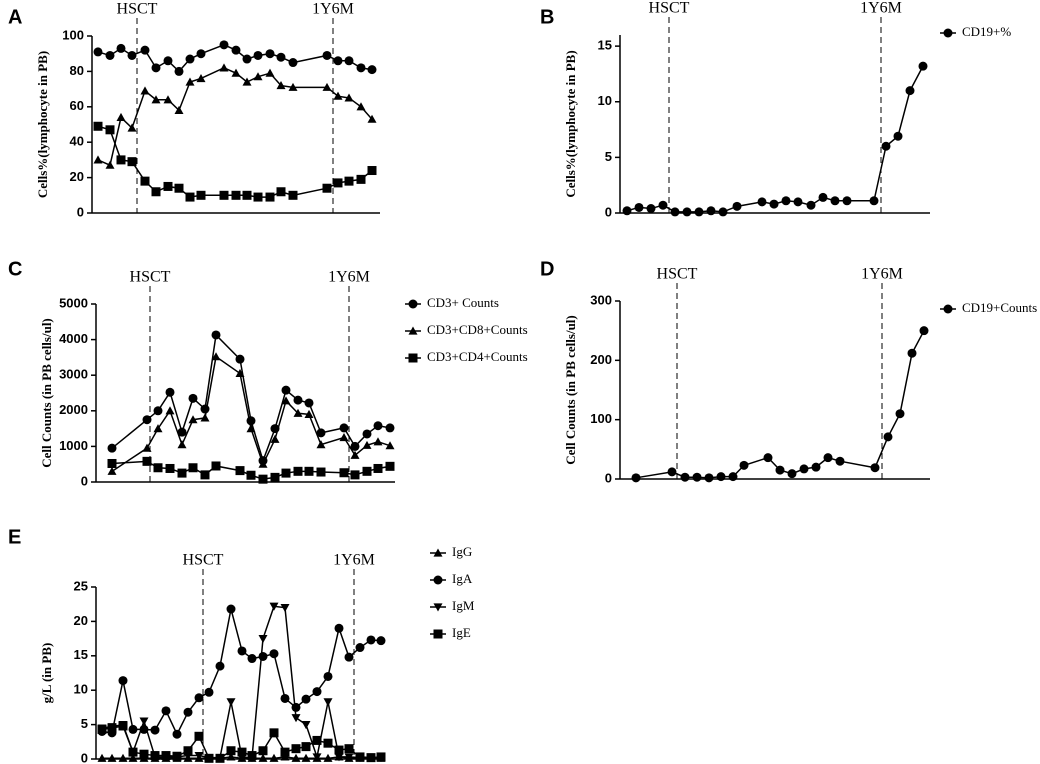 The width and height of the screenshot is (1040, 764). What do you see at coordinates (547, 17) in the screenshot?
I see `panel-label: B` at bounding box center [547, 17].